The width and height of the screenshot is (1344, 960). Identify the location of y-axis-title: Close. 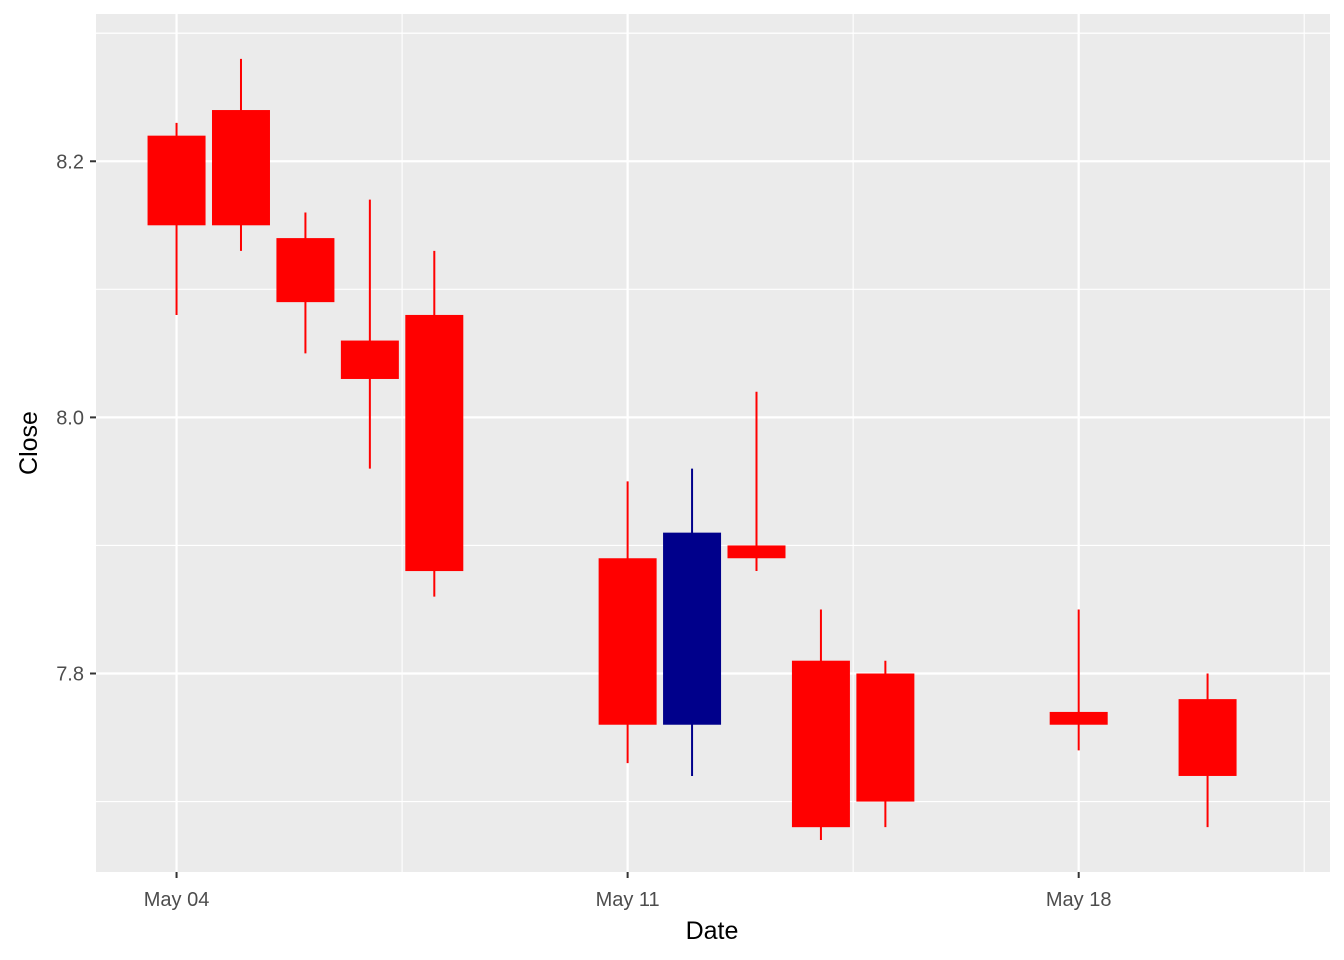
(29, 443).